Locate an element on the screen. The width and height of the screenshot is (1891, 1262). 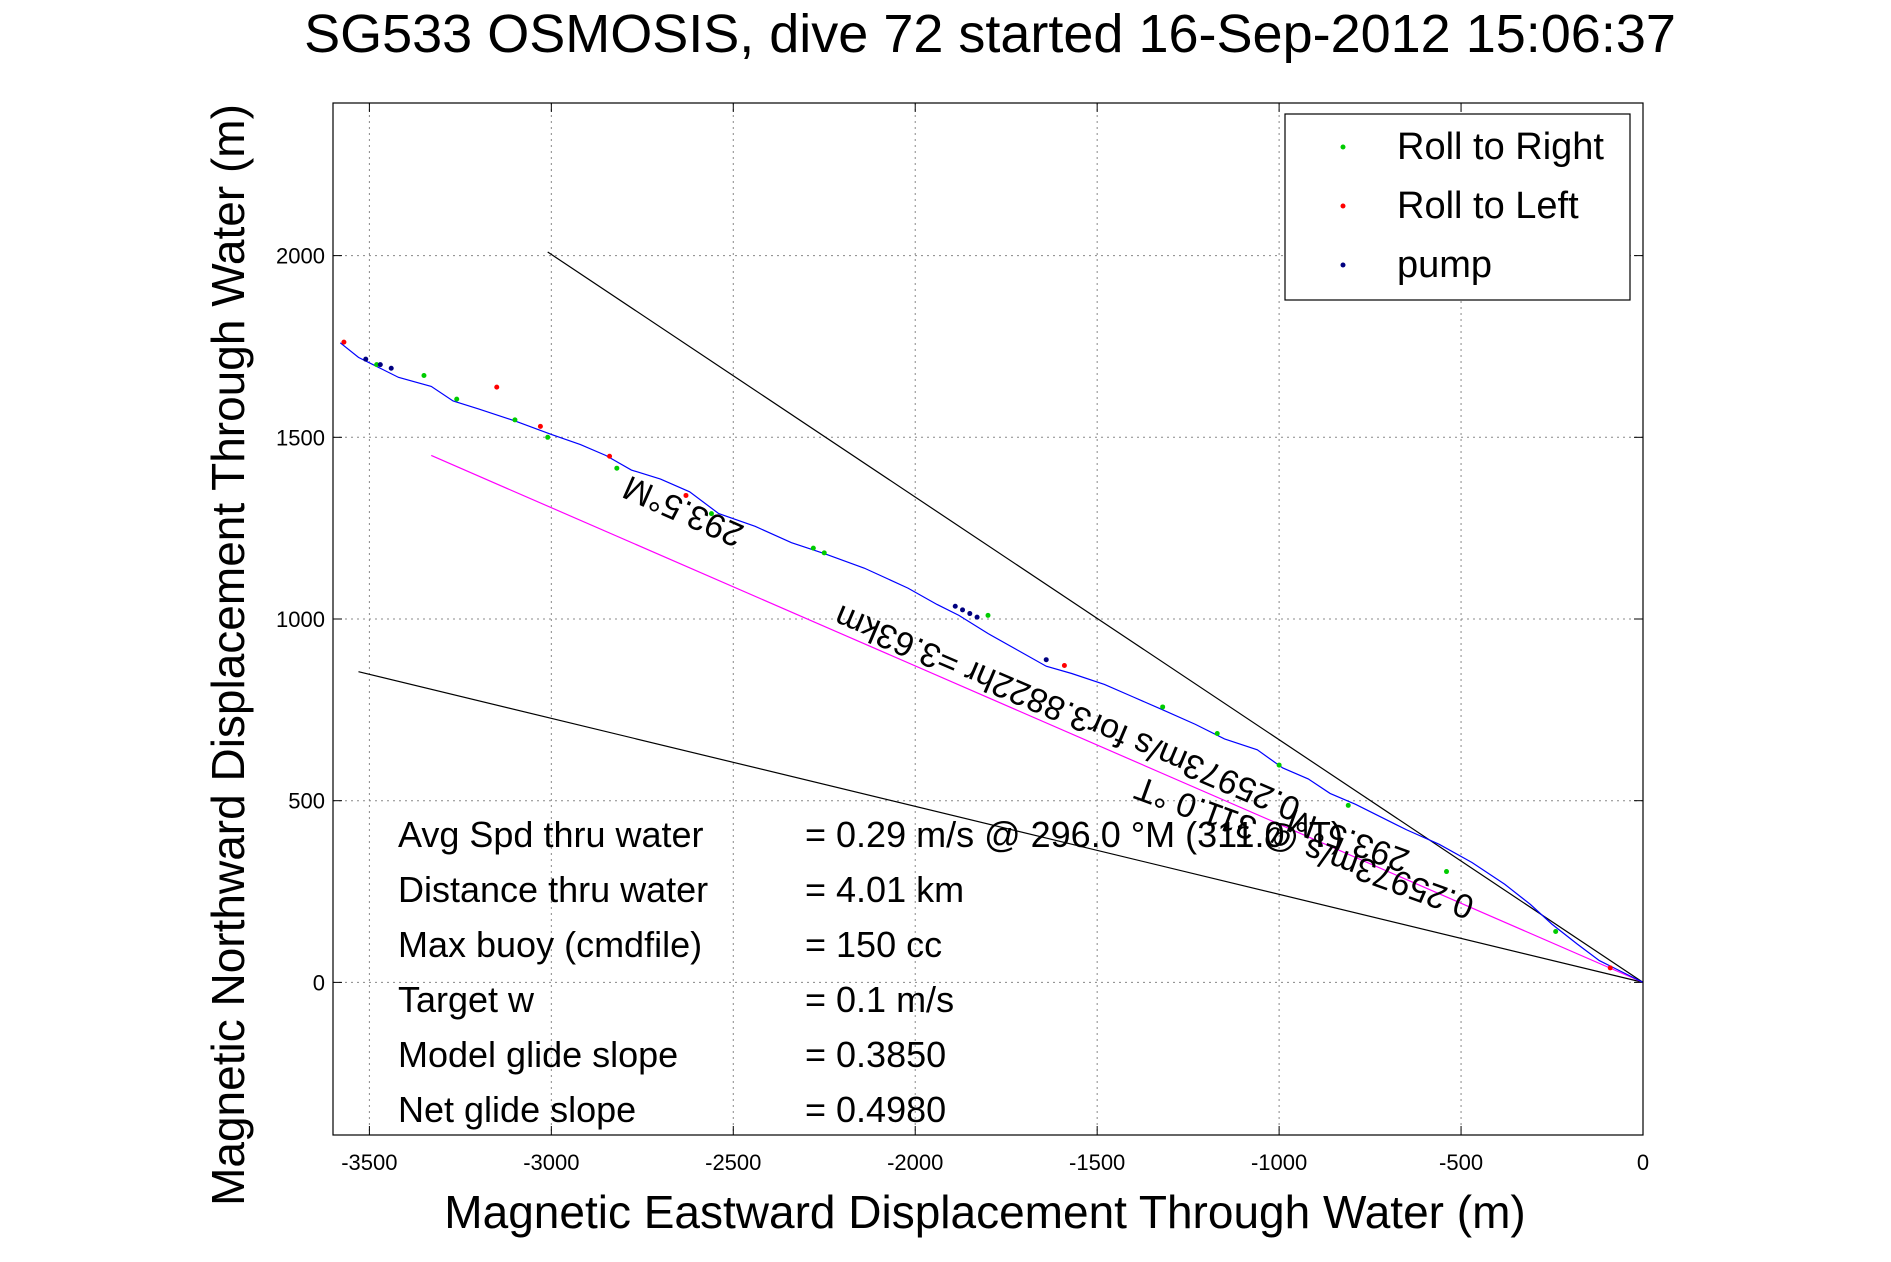
x-tick-label: -3000 is located at coordinates (551, 1162).